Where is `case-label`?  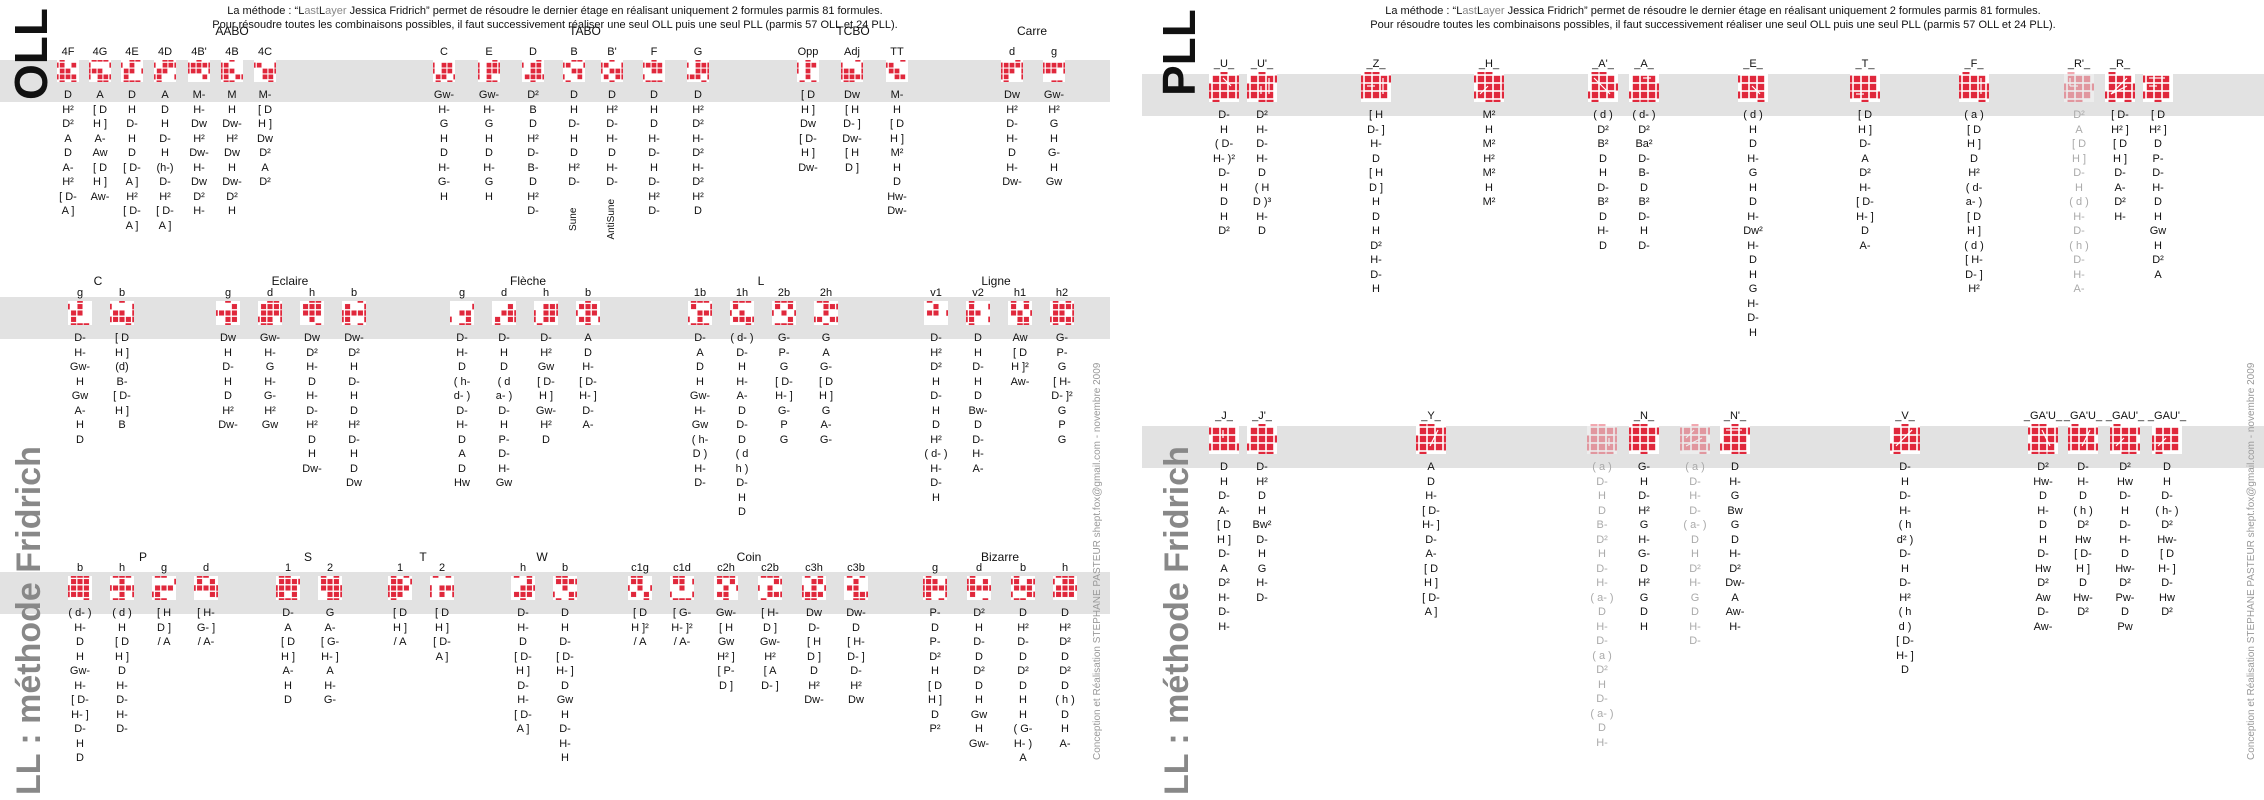 case-label is located at coordinates (1602, 416).